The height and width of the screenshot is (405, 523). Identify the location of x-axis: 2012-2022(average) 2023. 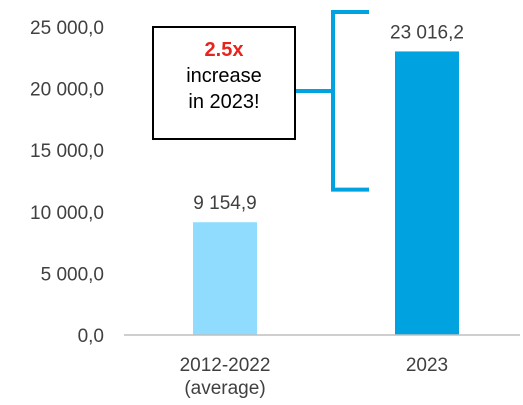
(314, 377).